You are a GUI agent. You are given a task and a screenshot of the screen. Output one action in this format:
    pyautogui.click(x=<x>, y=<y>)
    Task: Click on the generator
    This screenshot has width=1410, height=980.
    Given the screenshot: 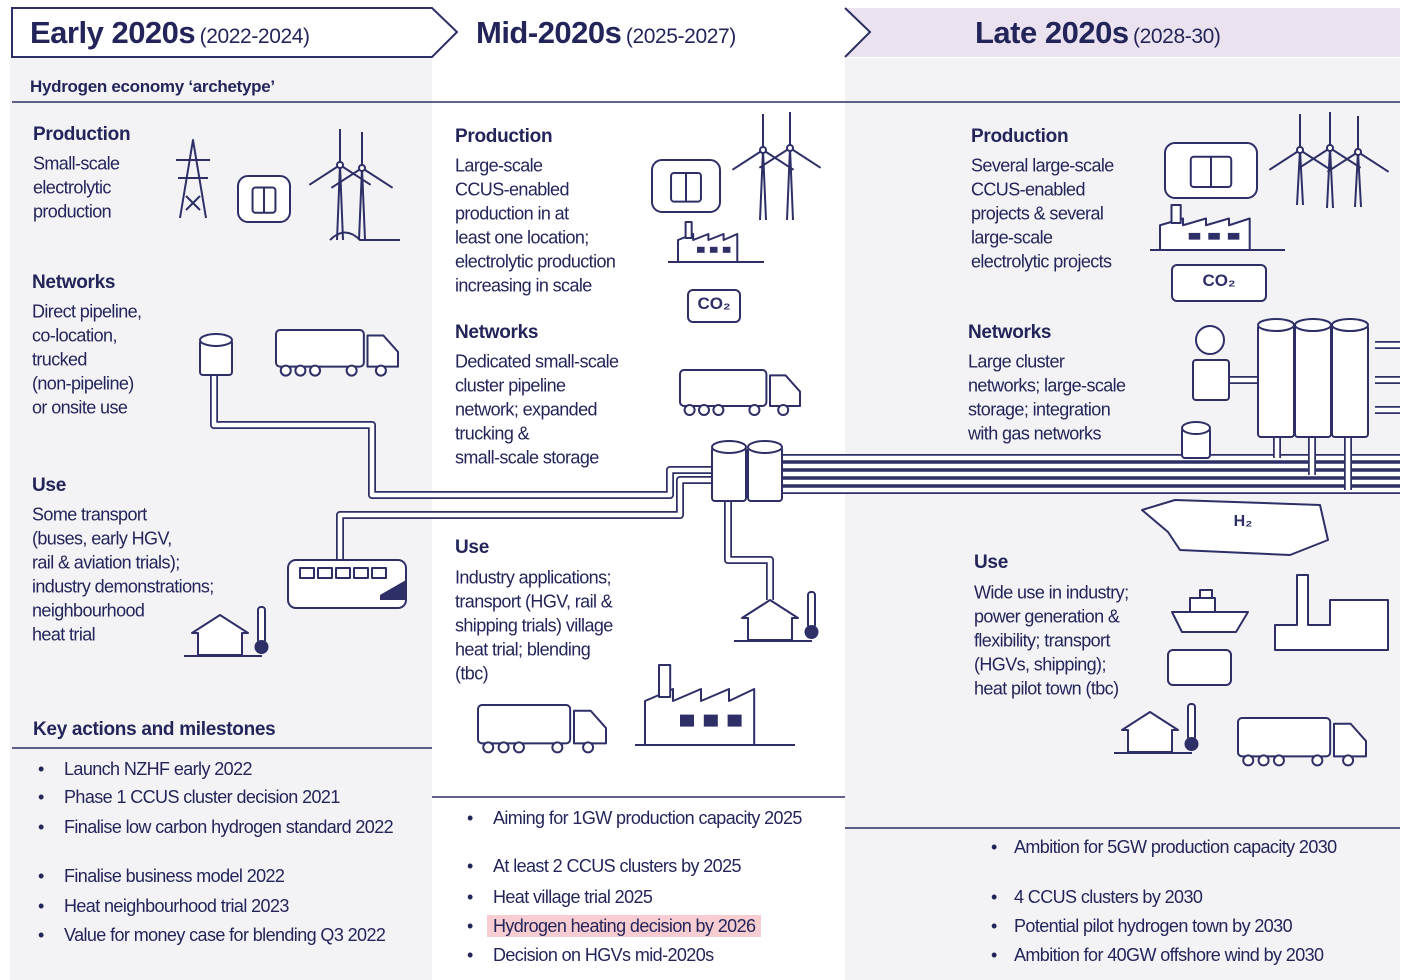 What is the action you would take?
    pyautogui.click(x=1199, y=667)
    